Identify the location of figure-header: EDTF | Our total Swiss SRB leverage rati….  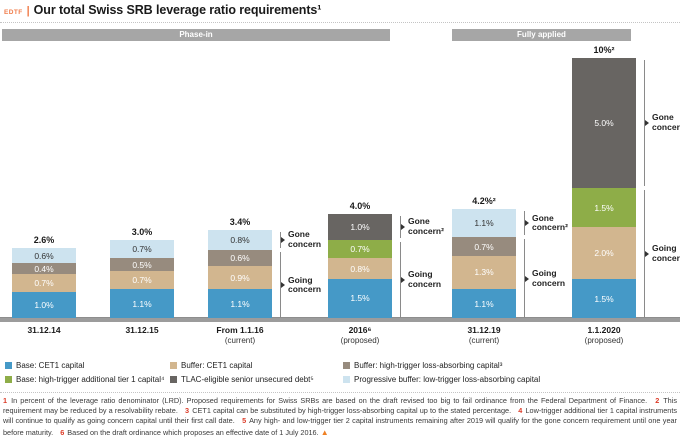
(162, 10).